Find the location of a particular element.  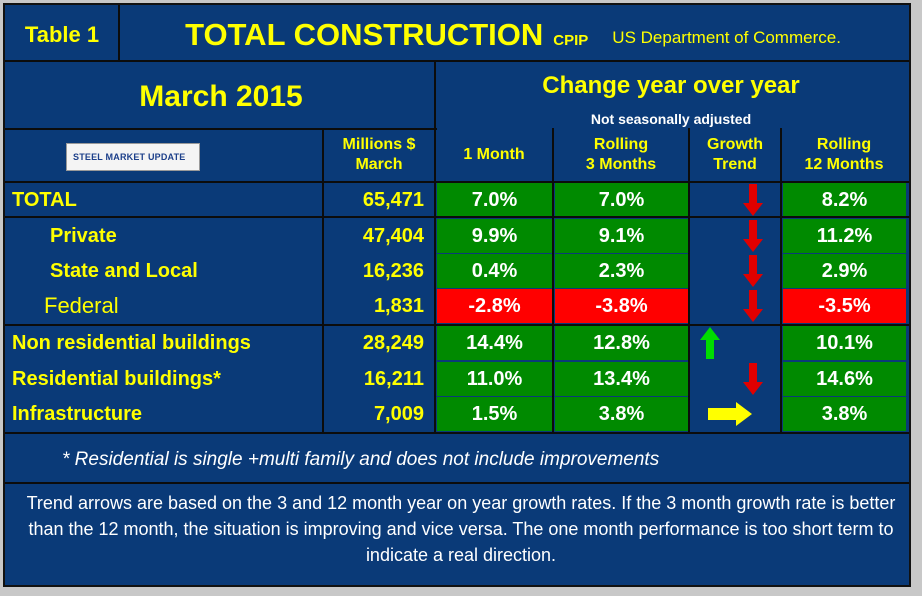

col-header-1-month: 1 Month is located at coordinates (494, 154).